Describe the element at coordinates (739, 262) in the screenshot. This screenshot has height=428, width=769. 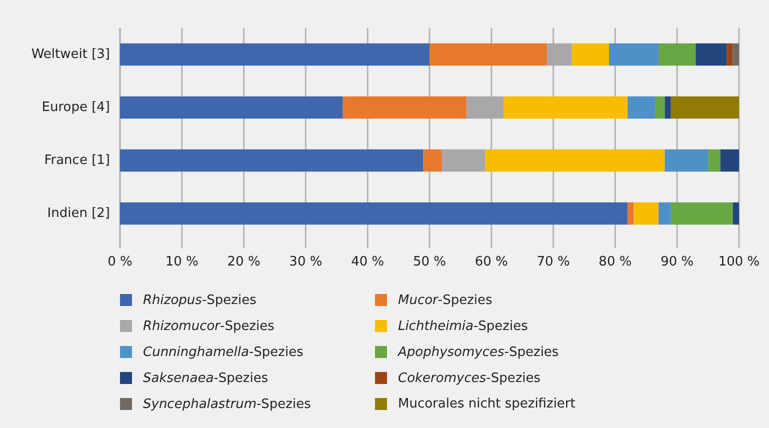
I see `x-tick-label: 100 %` at that location.